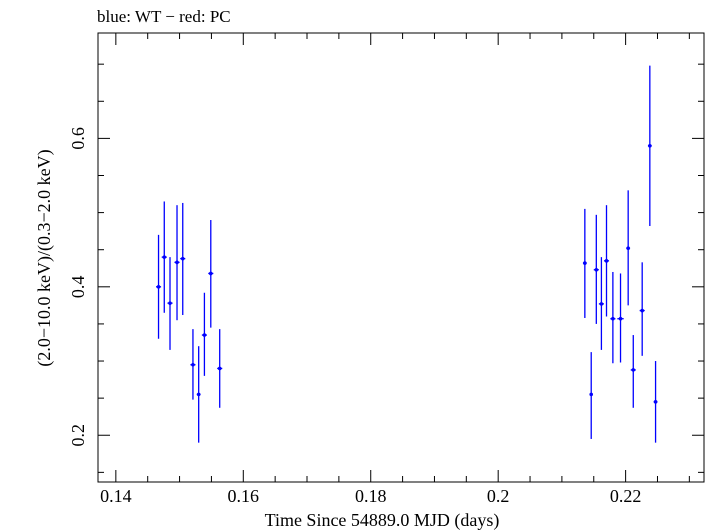 This screenshot has width=705, height=532. I want to click on x-tick-label: 0.14, so click(116, 496).